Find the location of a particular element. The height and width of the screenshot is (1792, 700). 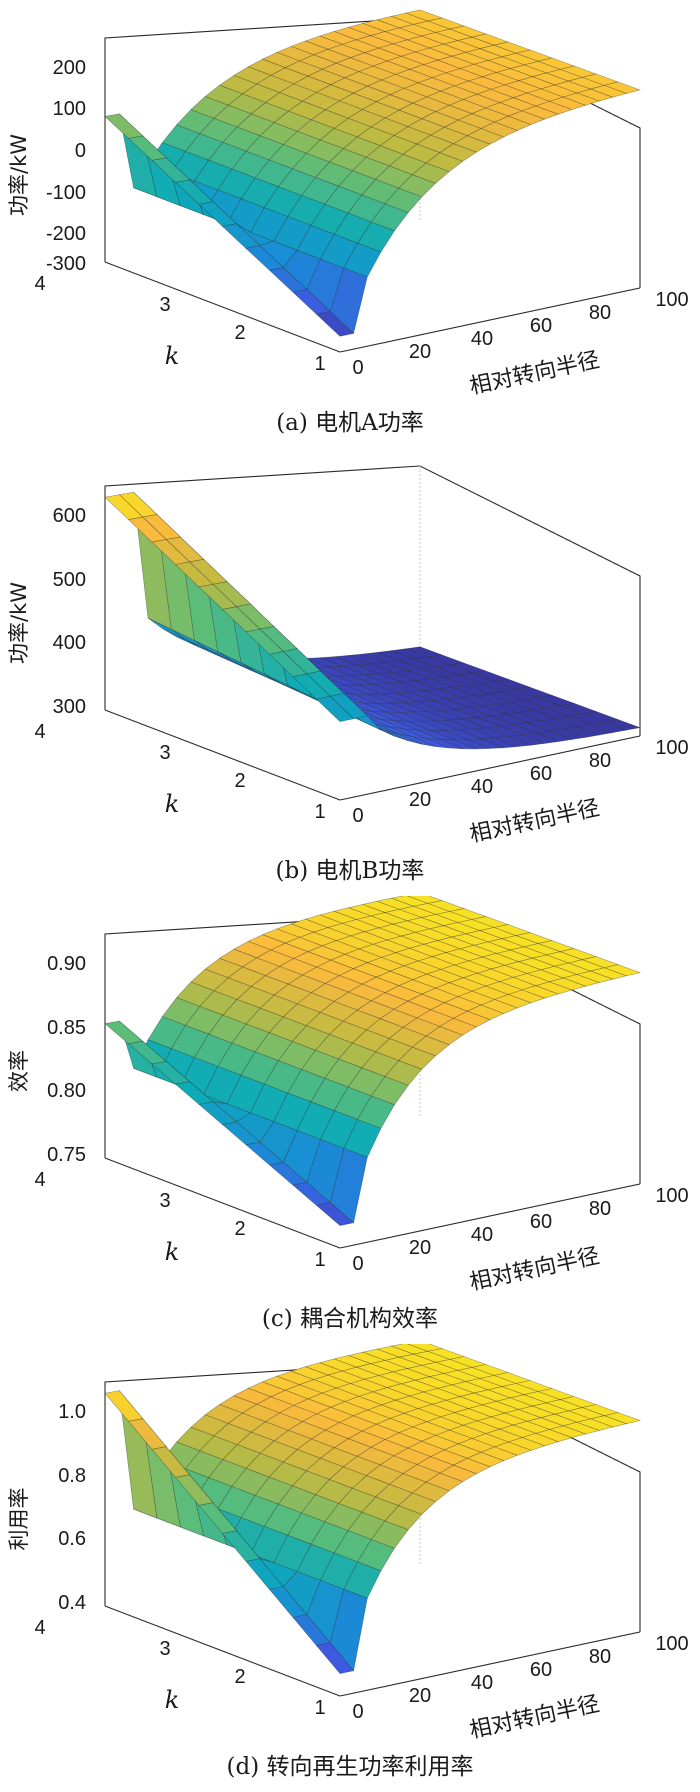

z-tick: 0.90 is located at coordinates (66, 964).